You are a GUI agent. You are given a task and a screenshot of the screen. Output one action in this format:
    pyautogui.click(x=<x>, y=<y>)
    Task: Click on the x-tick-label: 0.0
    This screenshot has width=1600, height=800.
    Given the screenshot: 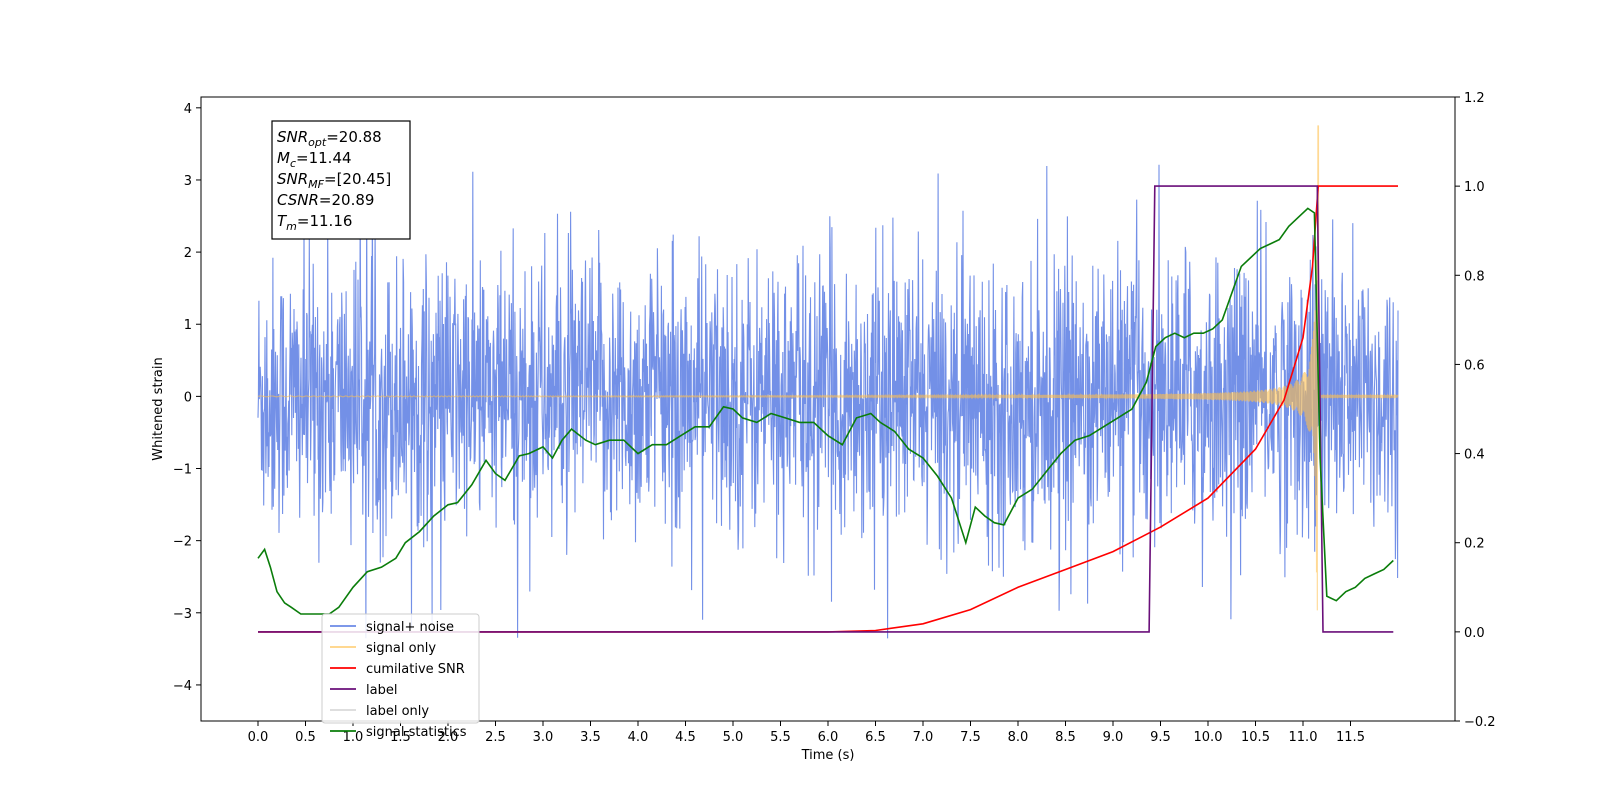 What is the action you would take?
    pyautogui.click(x=258, y=737)
    